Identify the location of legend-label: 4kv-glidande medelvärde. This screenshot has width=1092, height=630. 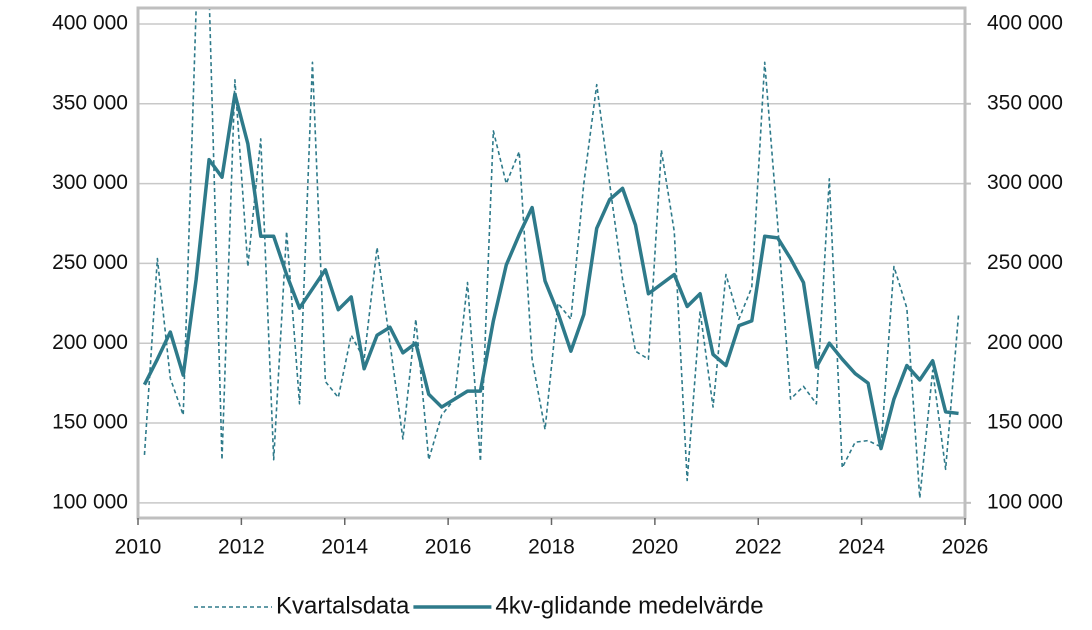
(629, 605).